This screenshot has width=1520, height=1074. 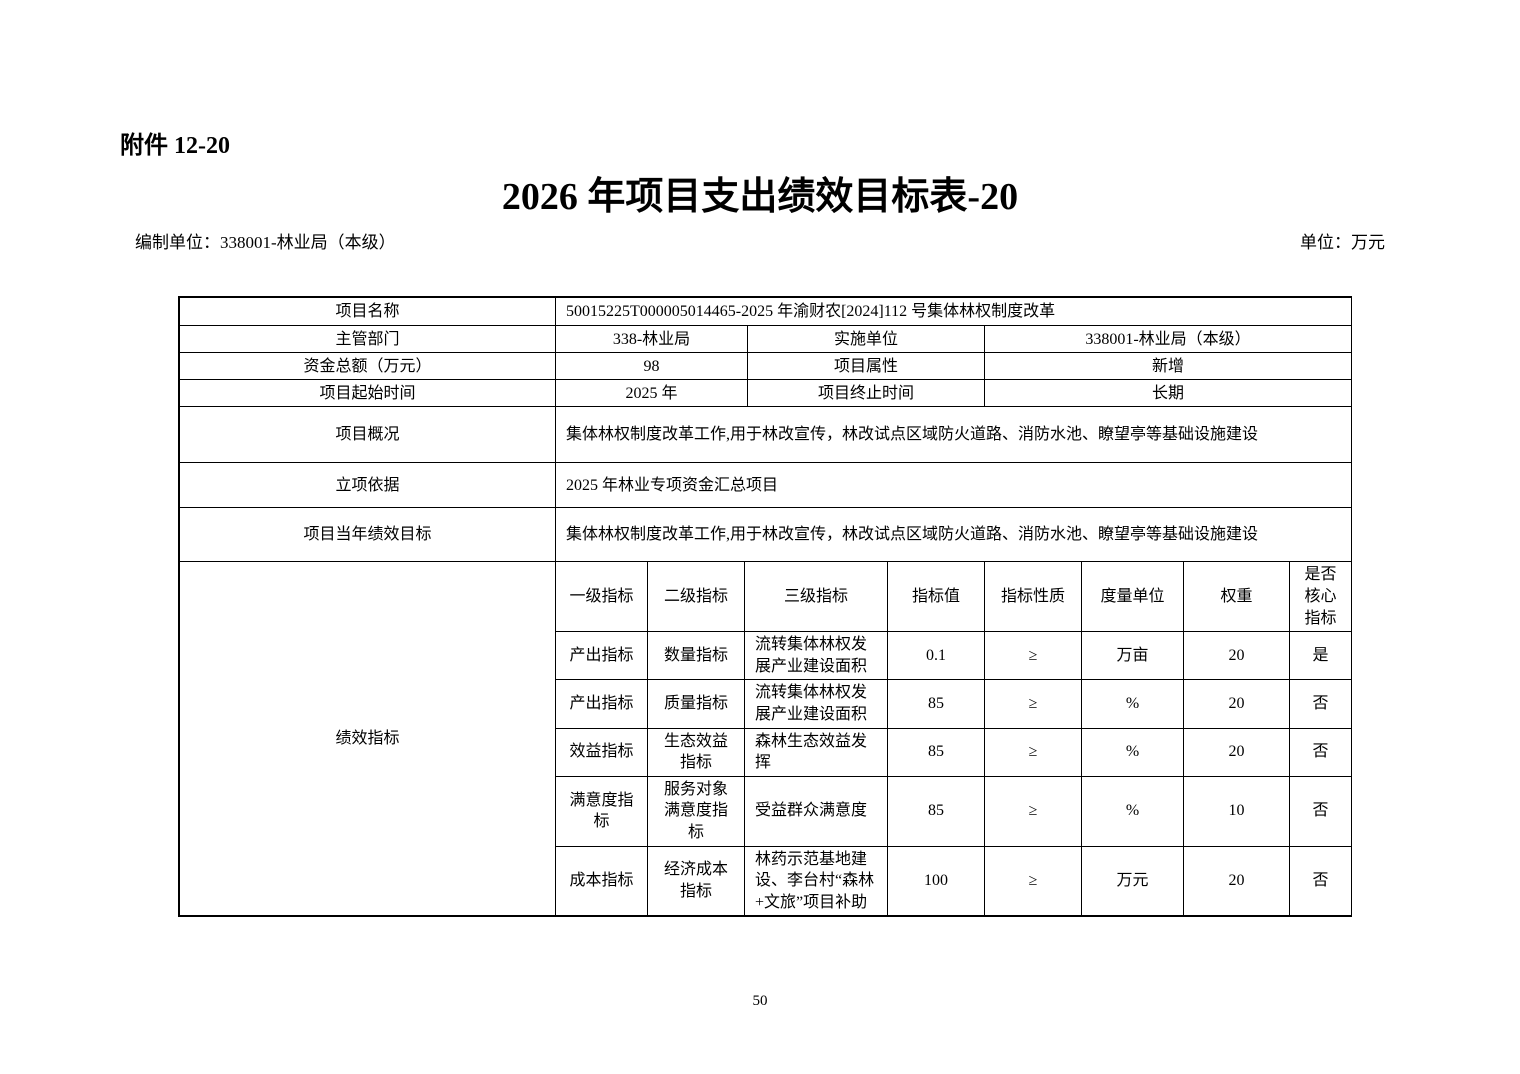 I want to click on table-row: 项目起始时间 2025 年 项目终止时间 长期, so click(x=766, y=393).